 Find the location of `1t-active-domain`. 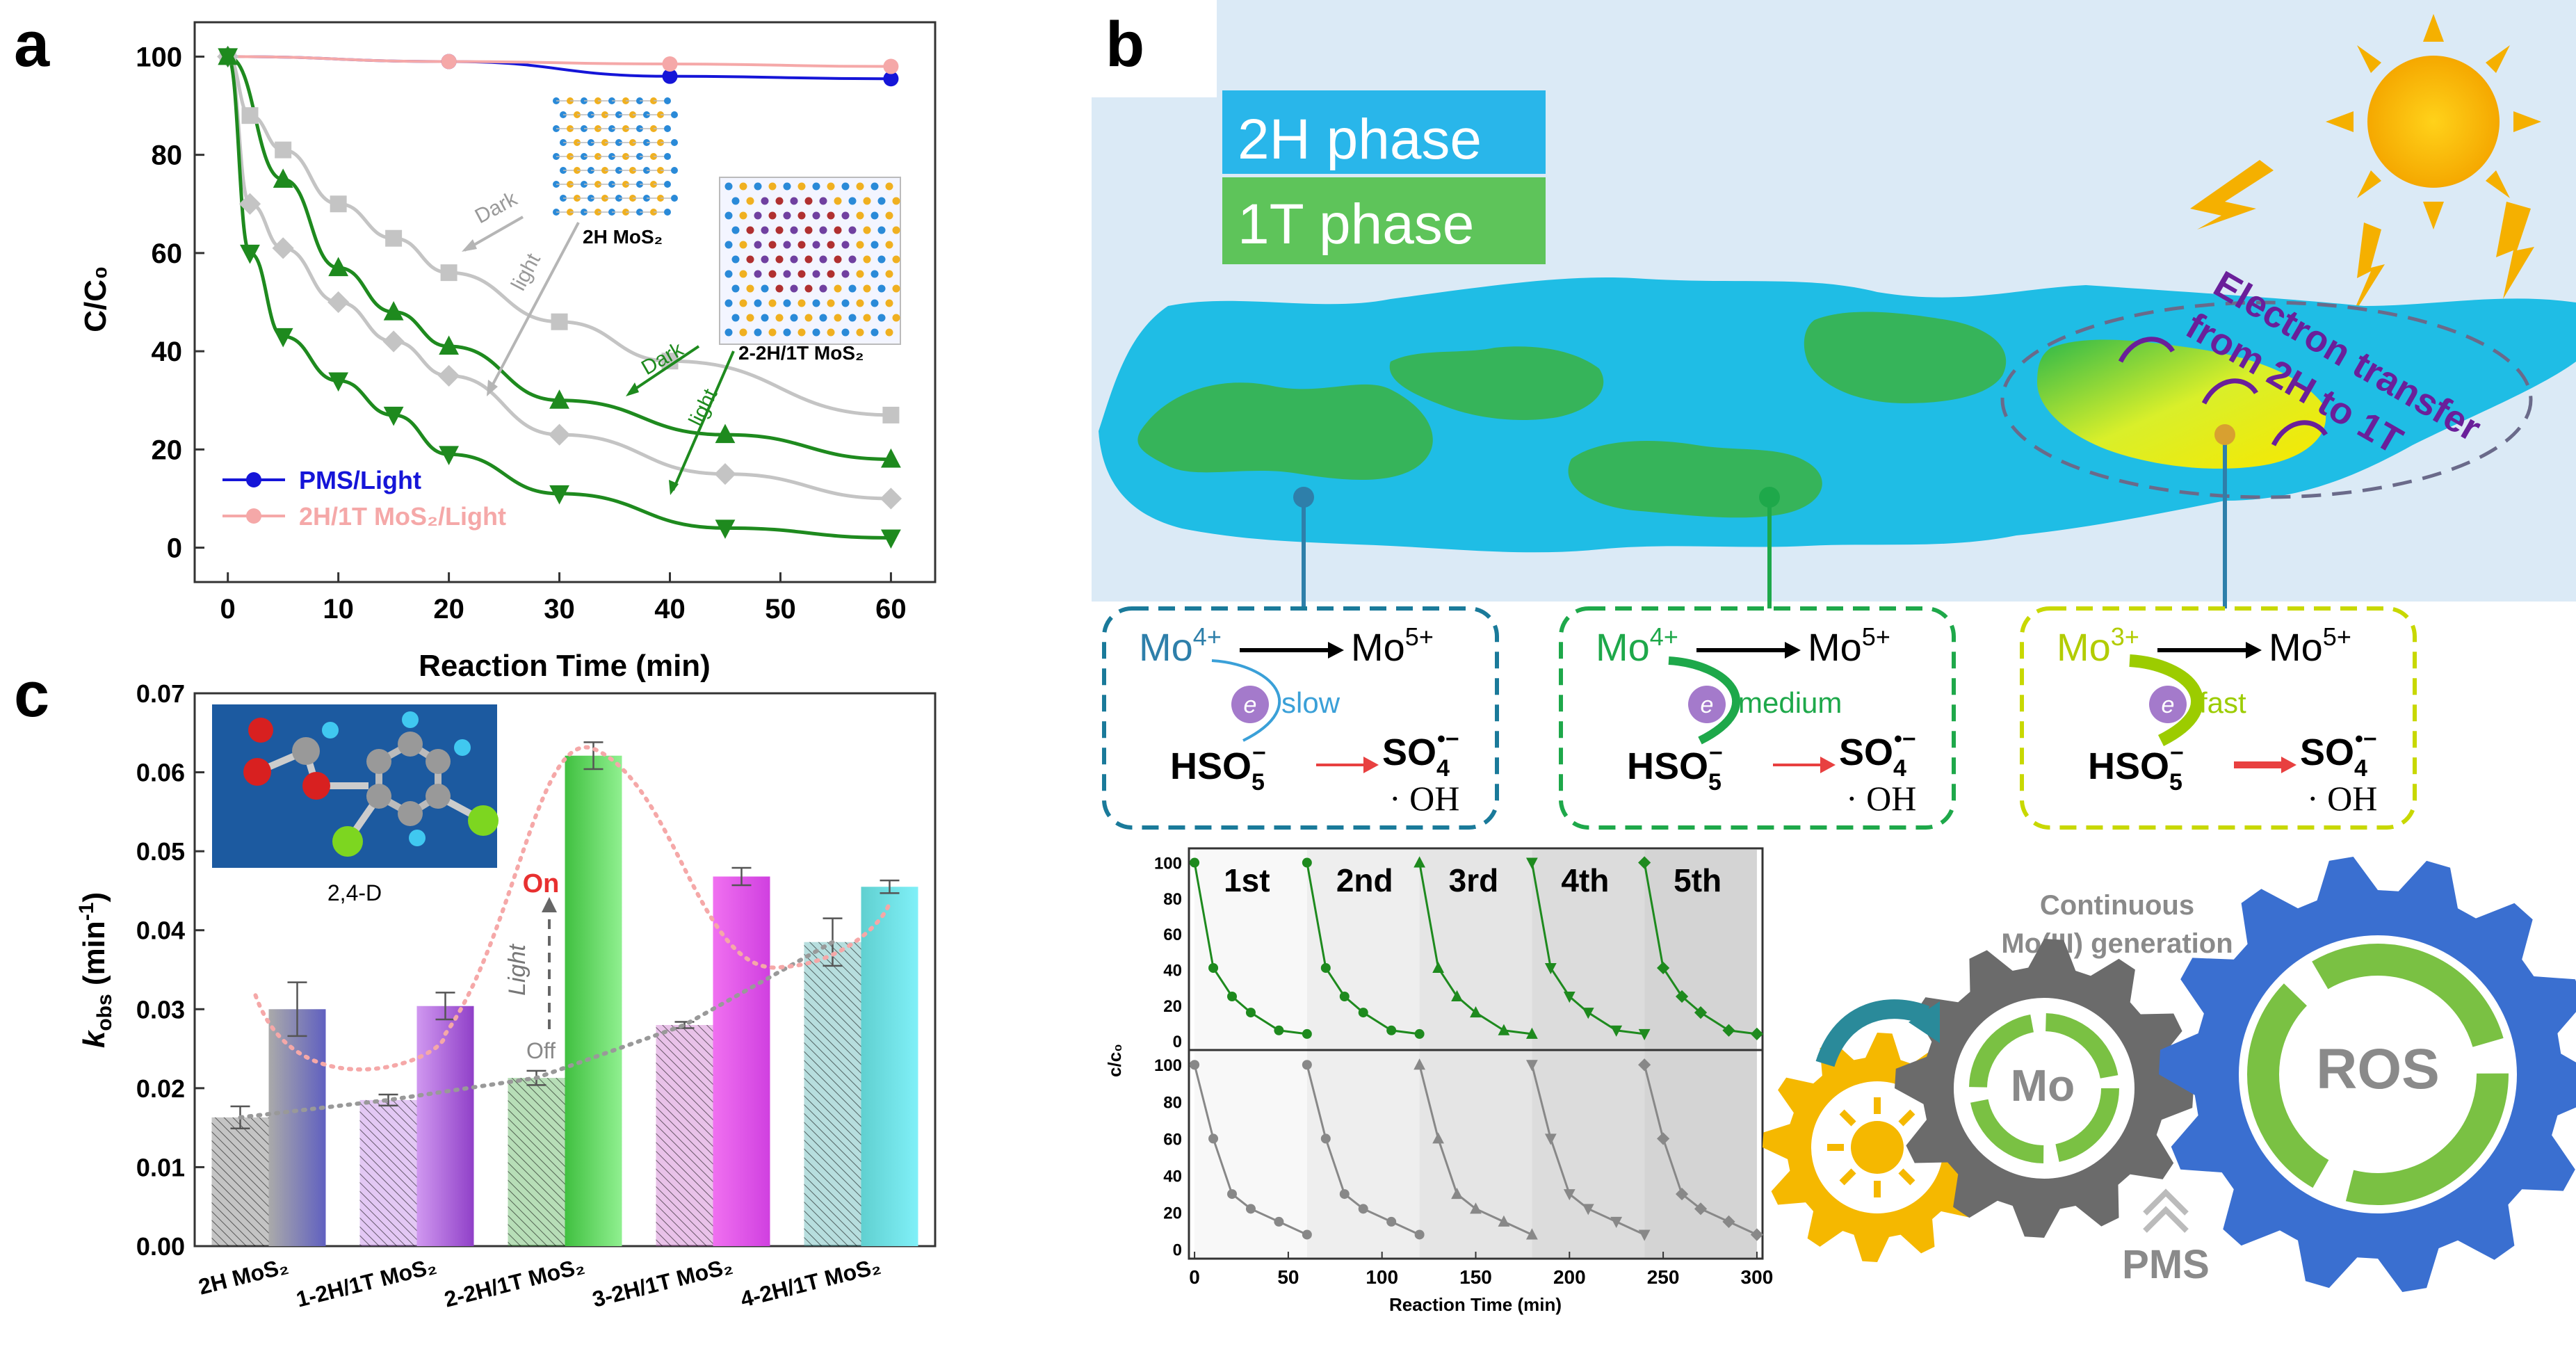

1t-active-domain is located at coordinates (2181, 404).